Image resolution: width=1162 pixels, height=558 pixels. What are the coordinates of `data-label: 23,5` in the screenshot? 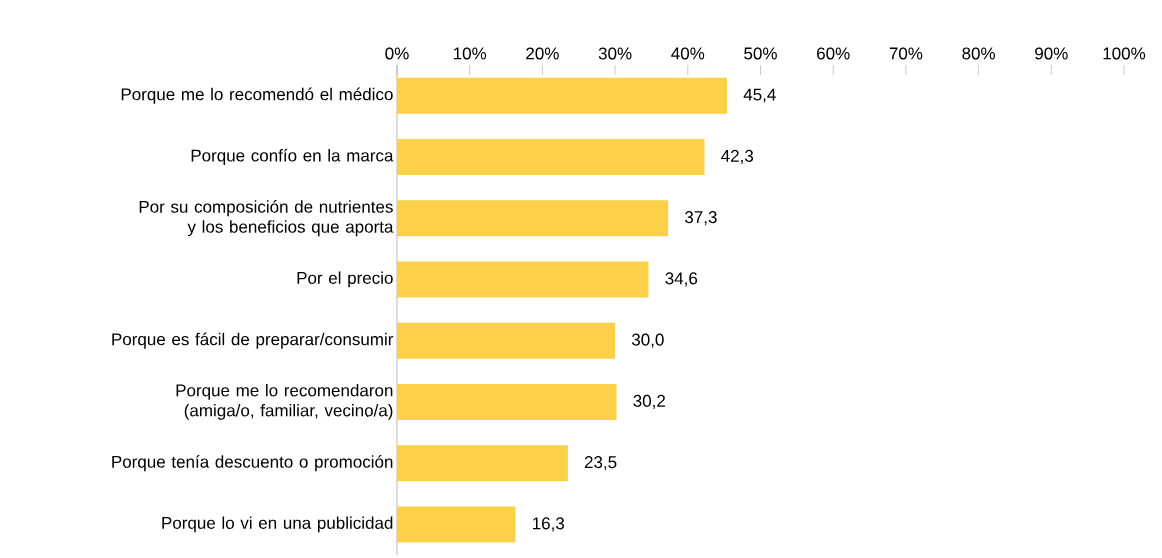 It's located at (600, 463).